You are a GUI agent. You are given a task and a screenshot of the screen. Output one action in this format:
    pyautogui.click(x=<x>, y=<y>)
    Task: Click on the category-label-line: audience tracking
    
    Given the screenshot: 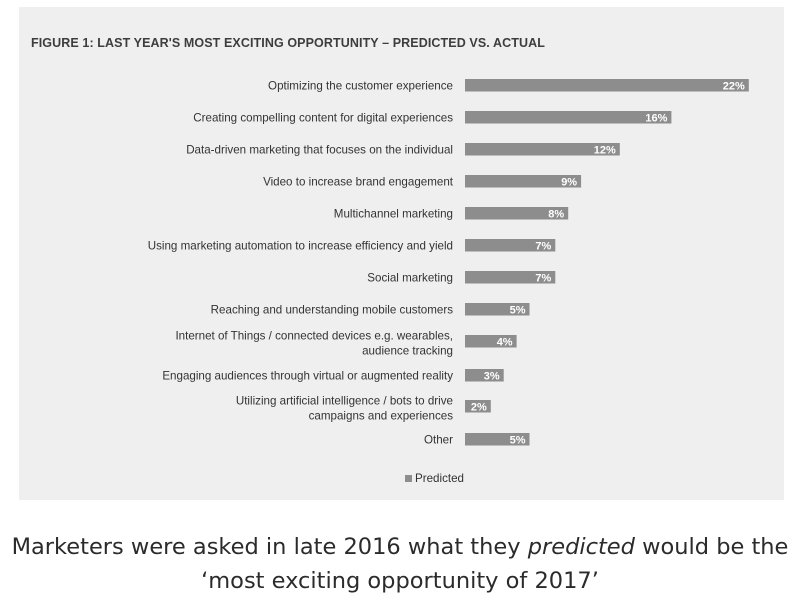 What is the action you would take?
    pyautogui.click(x=407, y=350)
    